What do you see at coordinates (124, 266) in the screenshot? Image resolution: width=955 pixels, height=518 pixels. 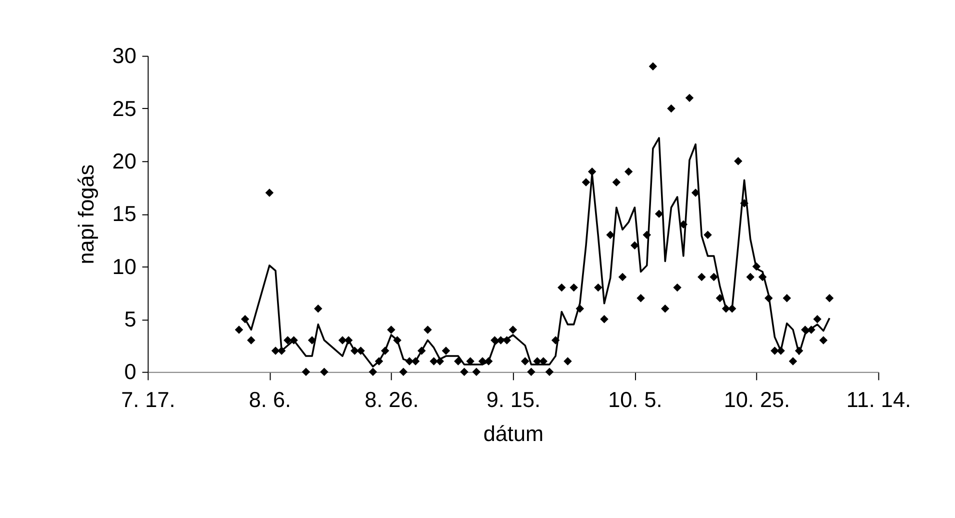 I see `y-tick-label: 10` at bounding box center [124, 266].